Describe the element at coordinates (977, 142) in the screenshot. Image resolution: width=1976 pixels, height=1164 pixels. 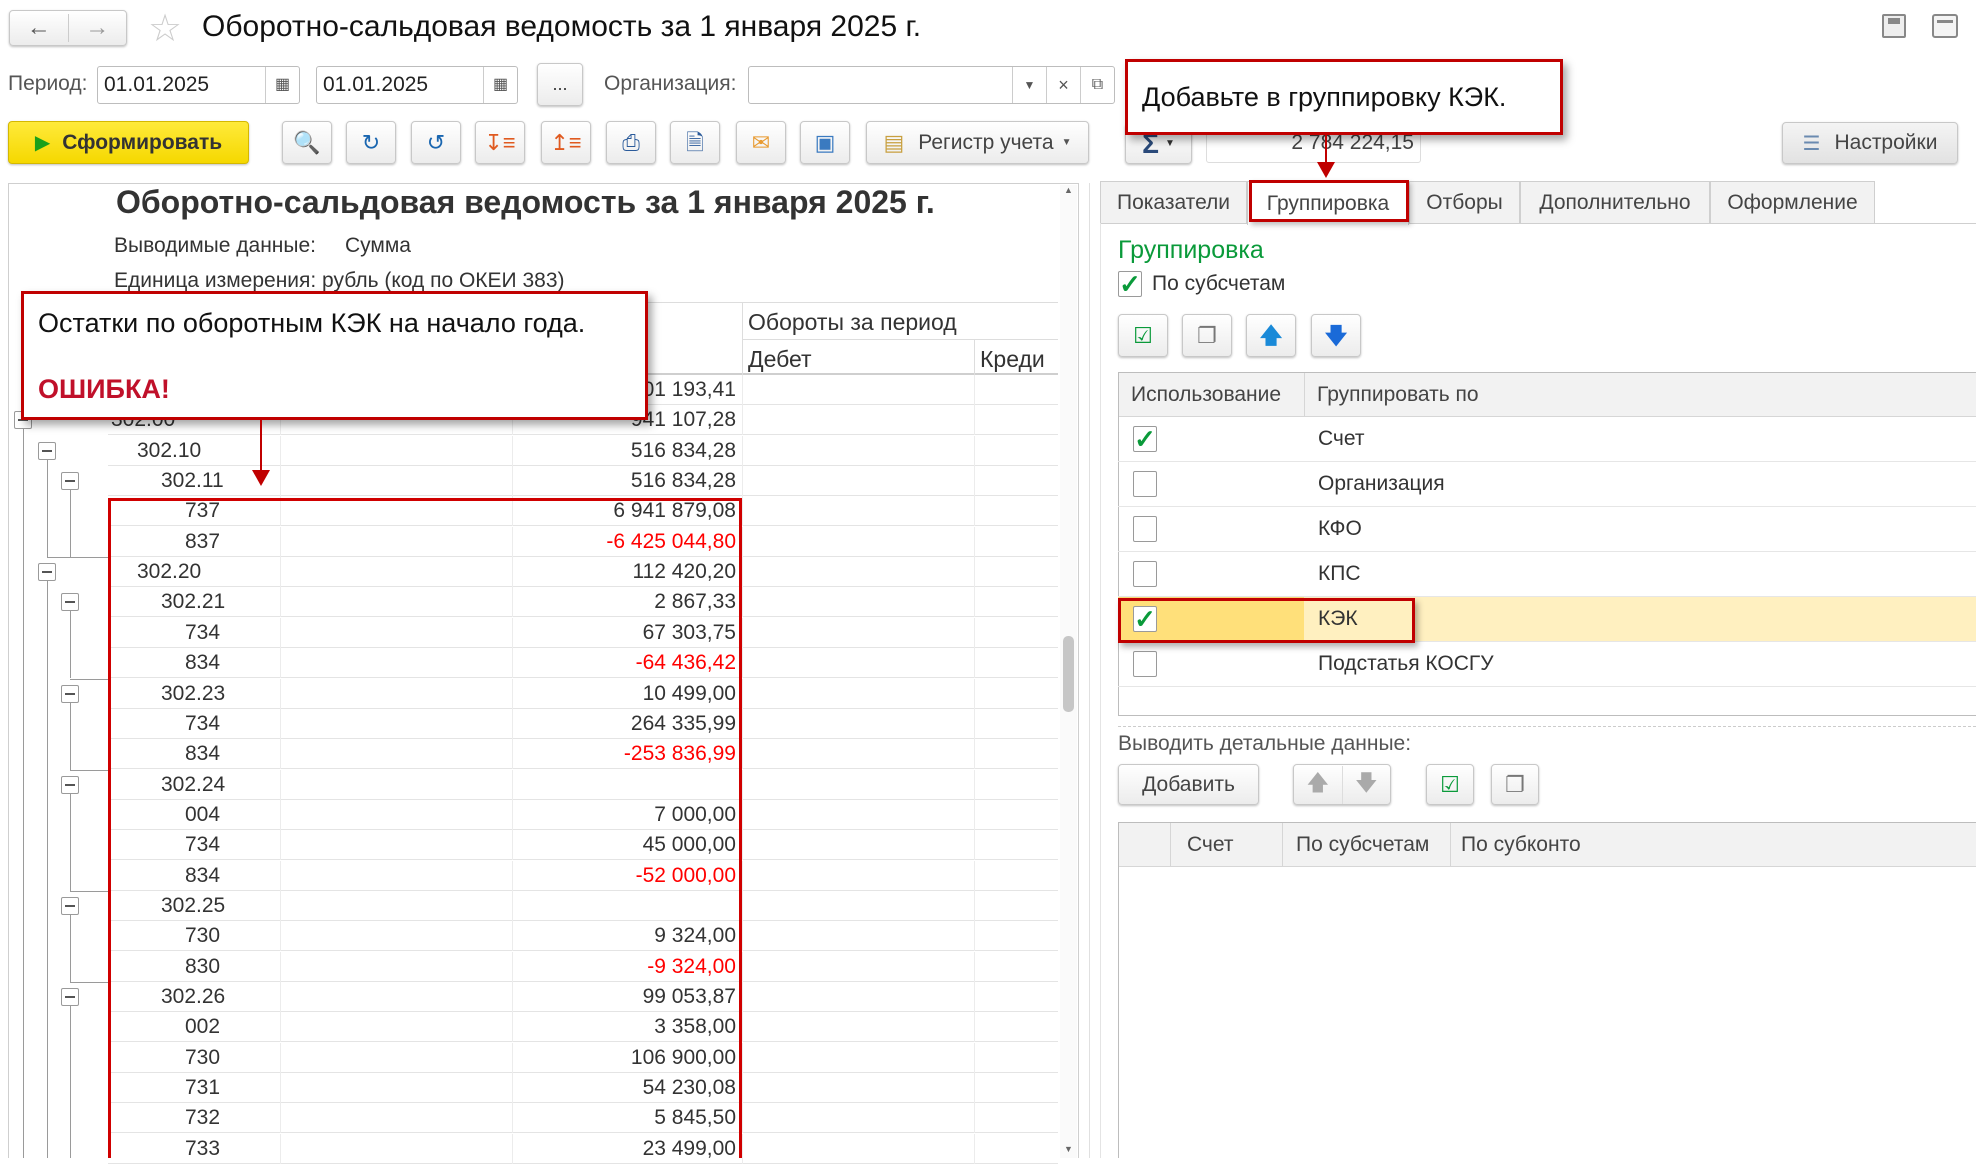
I see `register-button: ▤ Регистр учета ▼` at that location.